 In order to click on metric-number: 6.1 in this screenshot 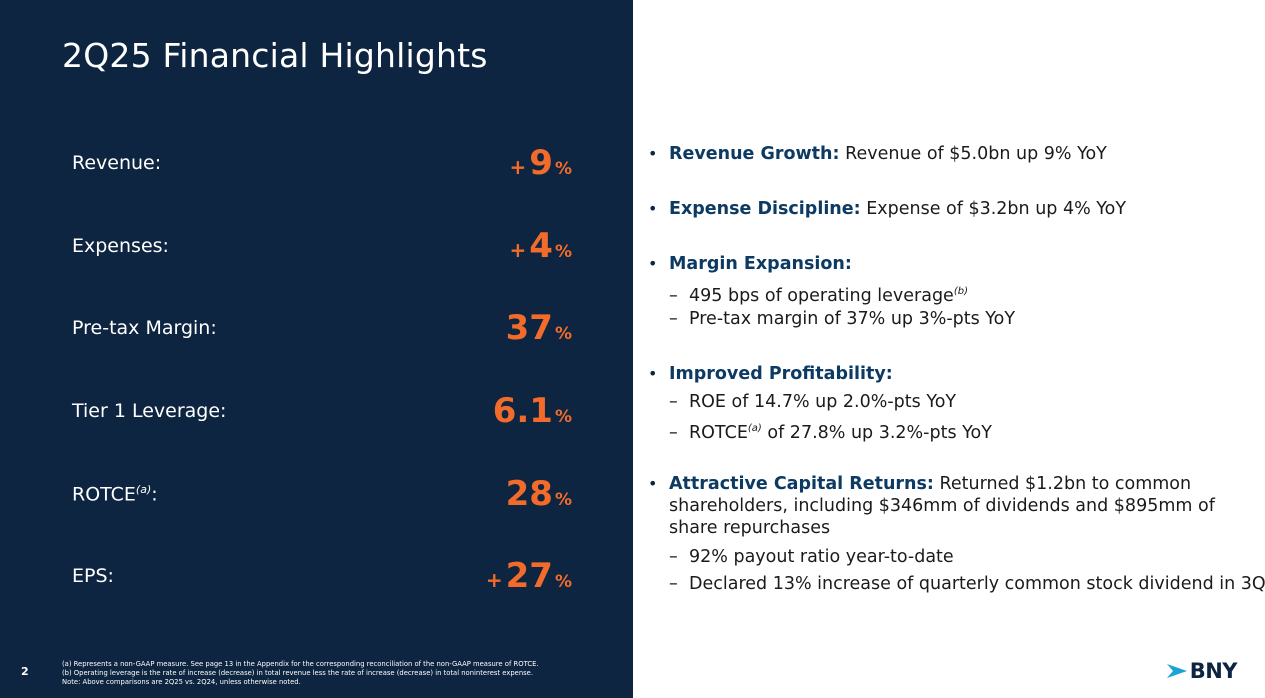, I will do `click(522, 411)`.